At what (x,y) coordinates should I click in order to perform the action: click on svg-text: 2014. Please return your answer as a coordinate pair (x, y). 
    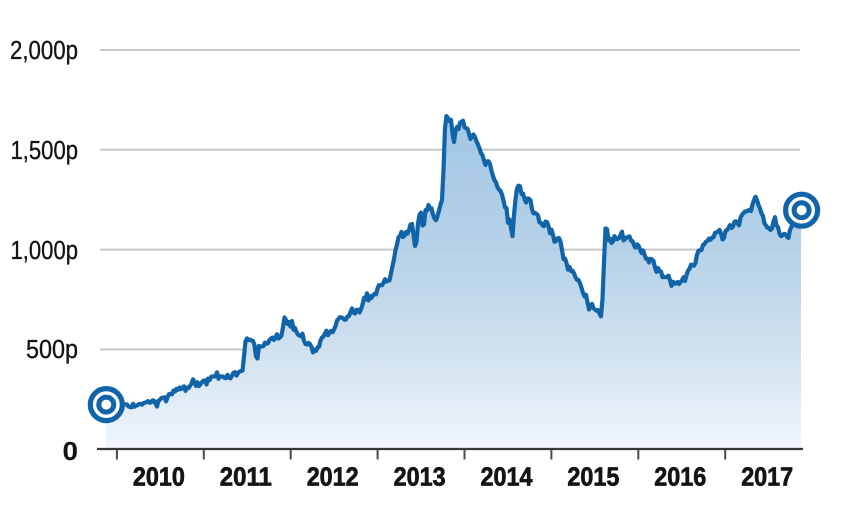
    Looking at the image, I should click on (507, 478).